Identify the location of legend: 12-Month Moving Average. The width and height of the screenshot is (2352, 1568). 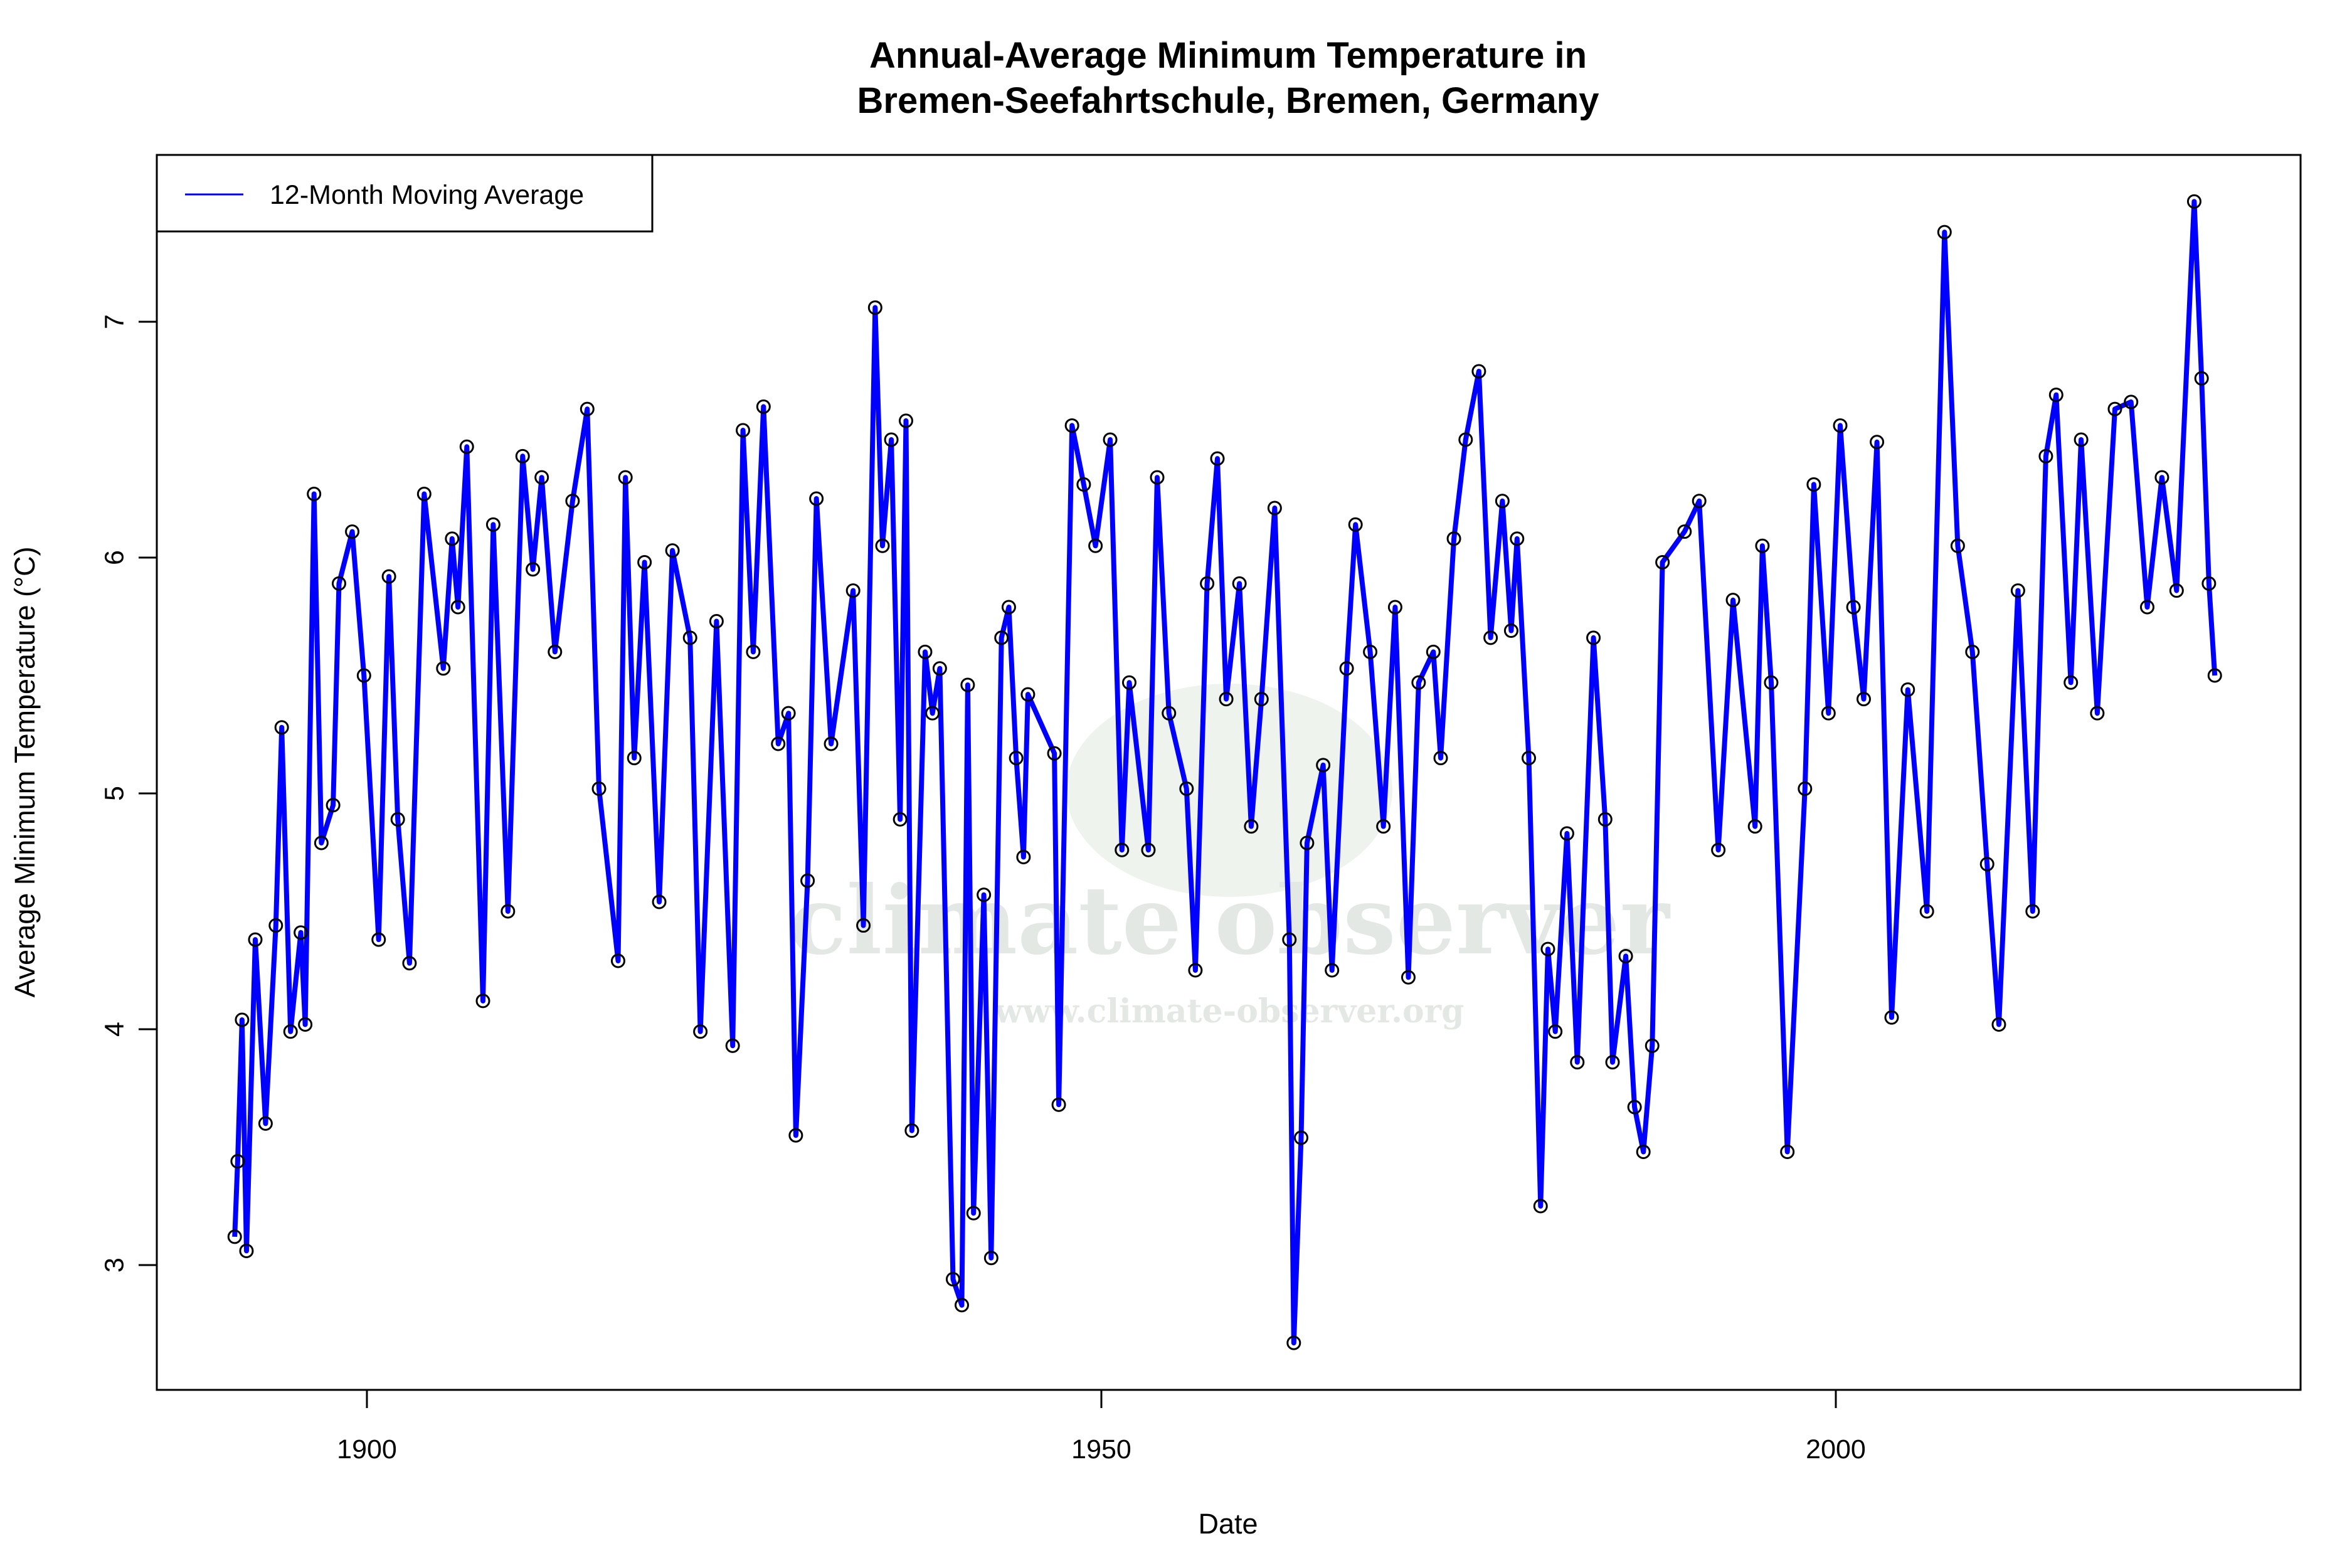
(405, 194).